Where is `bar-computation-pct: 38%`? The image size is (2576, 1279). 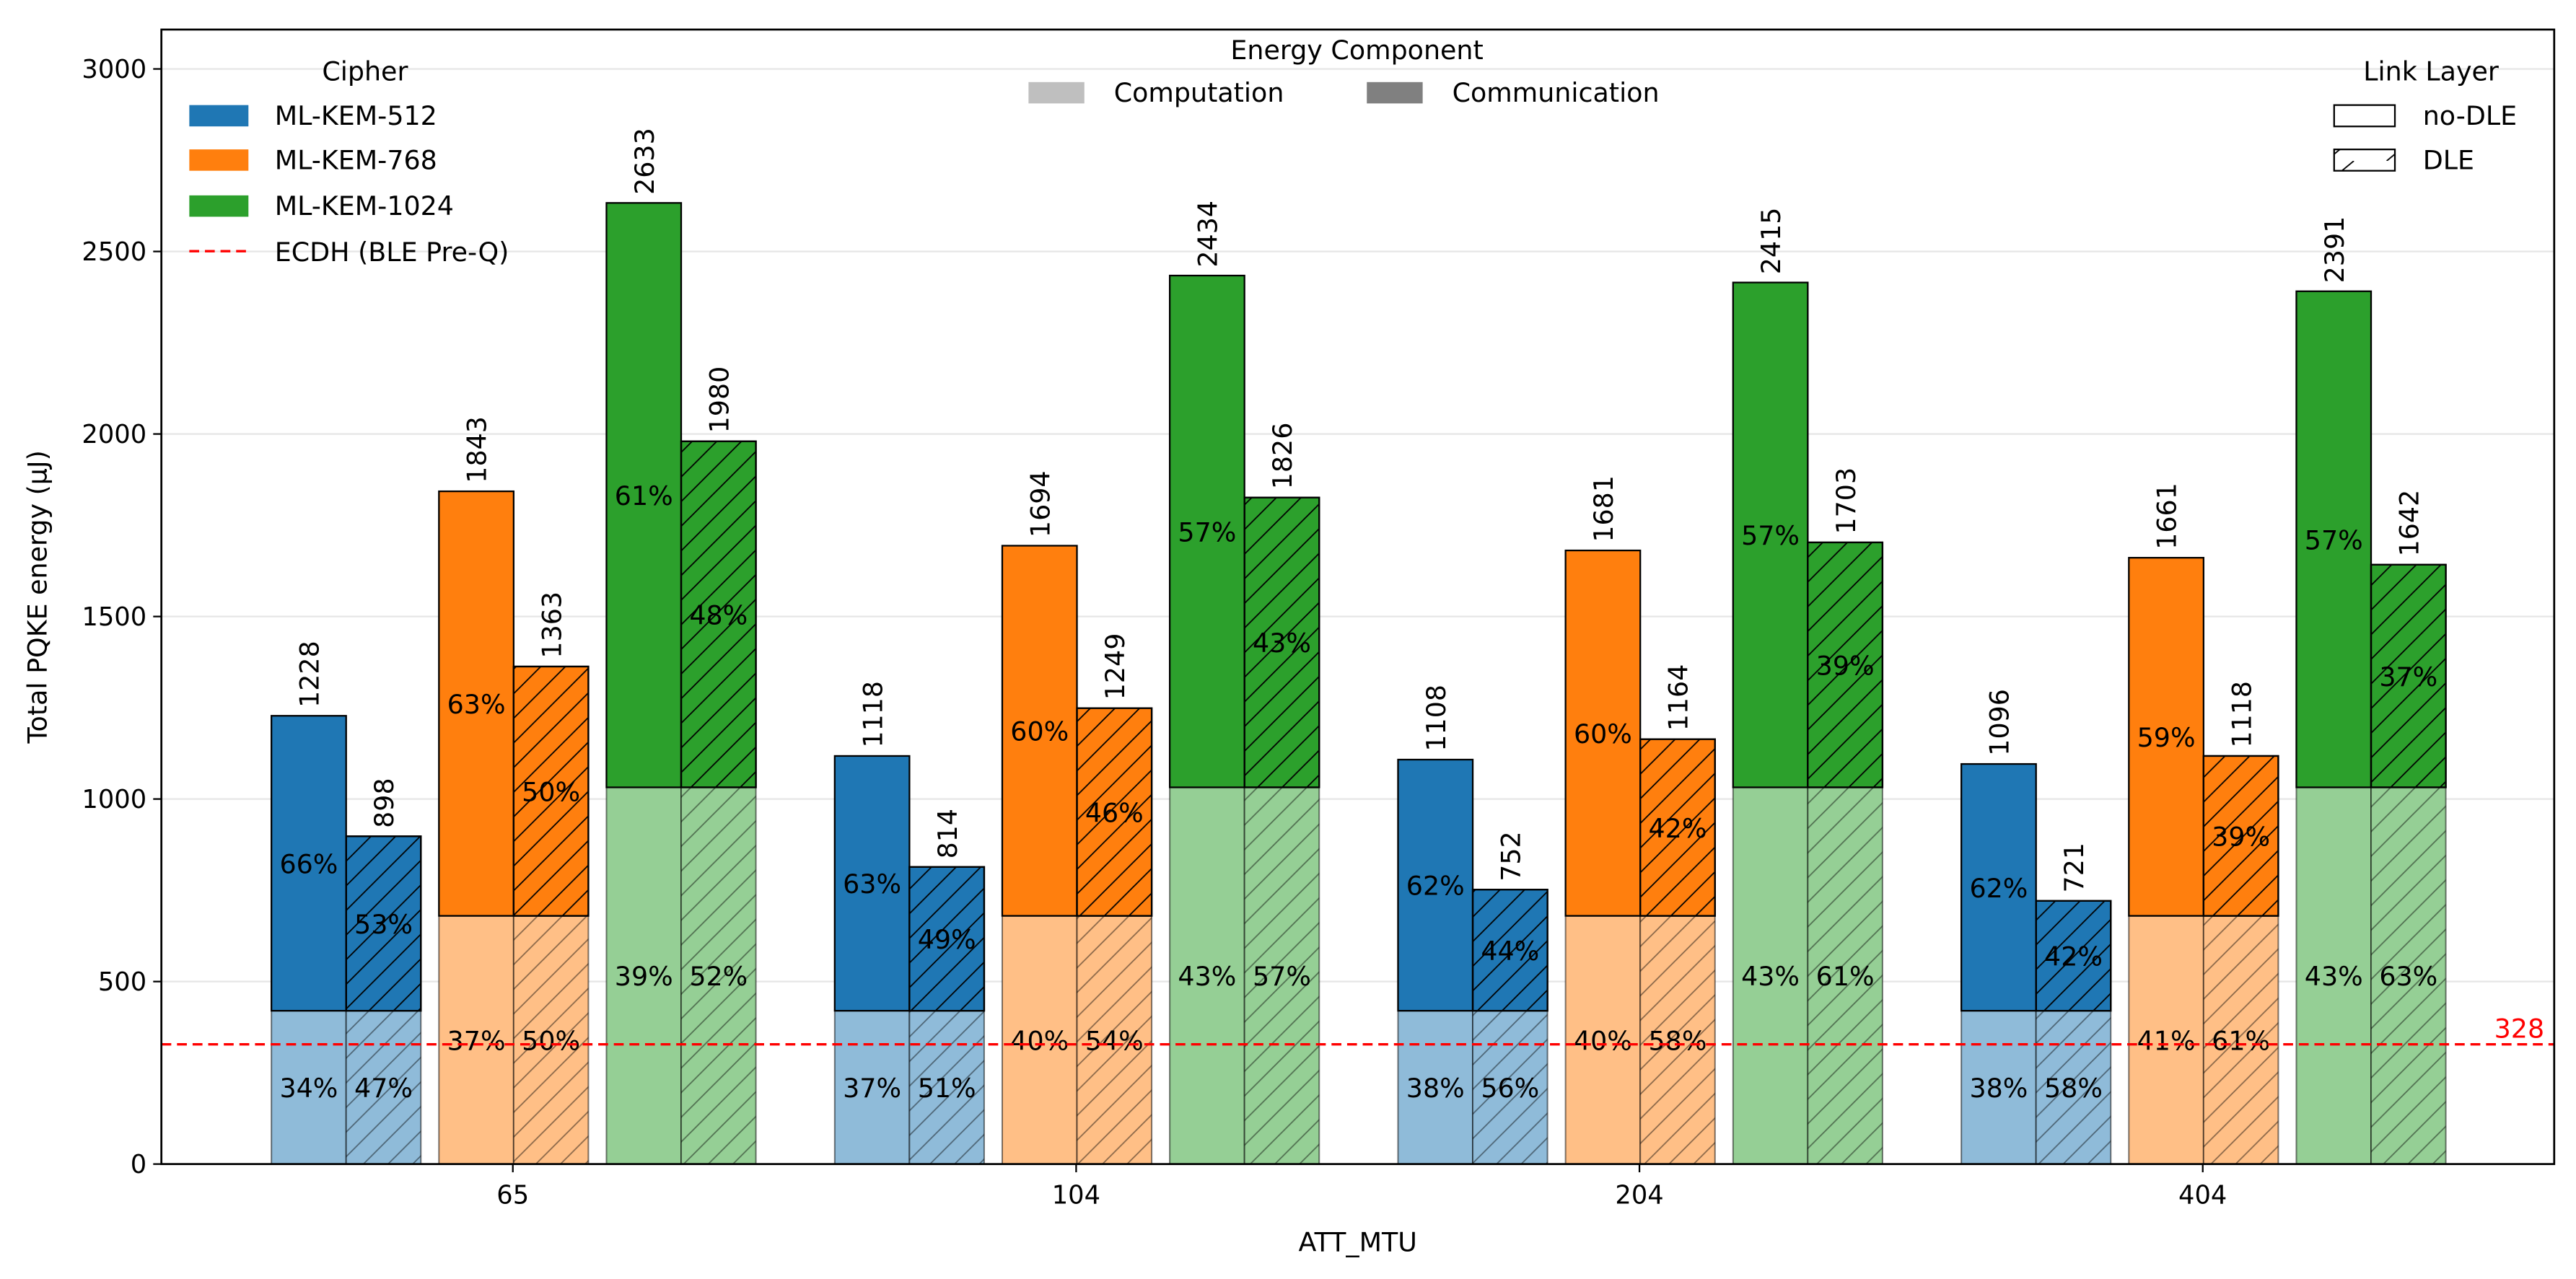 bar-computation-pct: 38% is located at coordinates (1435, 1088).